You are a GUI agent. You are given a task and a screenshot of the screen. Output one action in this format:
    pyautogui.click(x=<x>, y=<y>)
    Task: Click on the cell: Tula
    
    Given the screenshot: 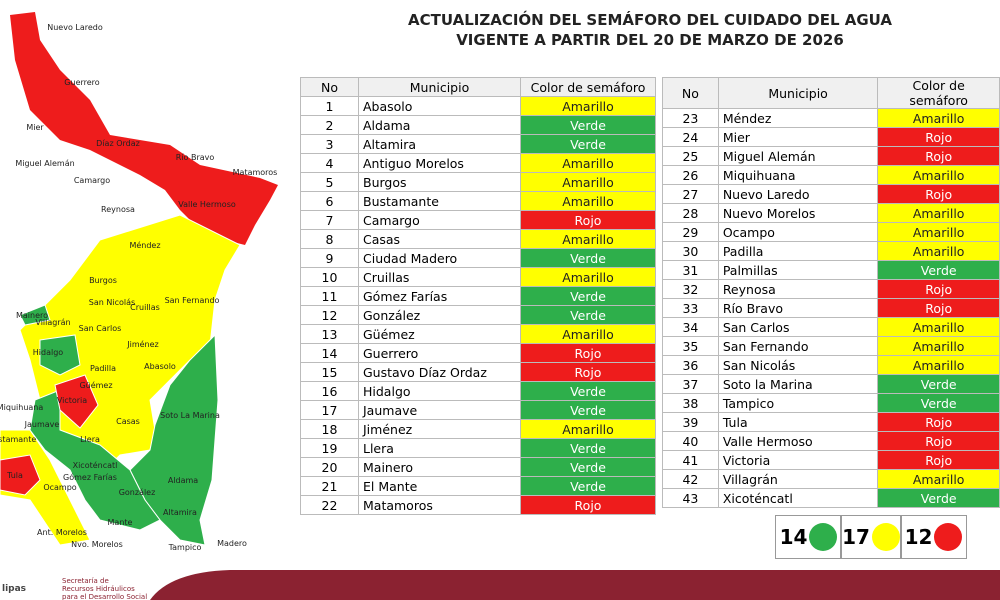 What is the action you would take?
    pyautogui.click(x=798, y=422)
    